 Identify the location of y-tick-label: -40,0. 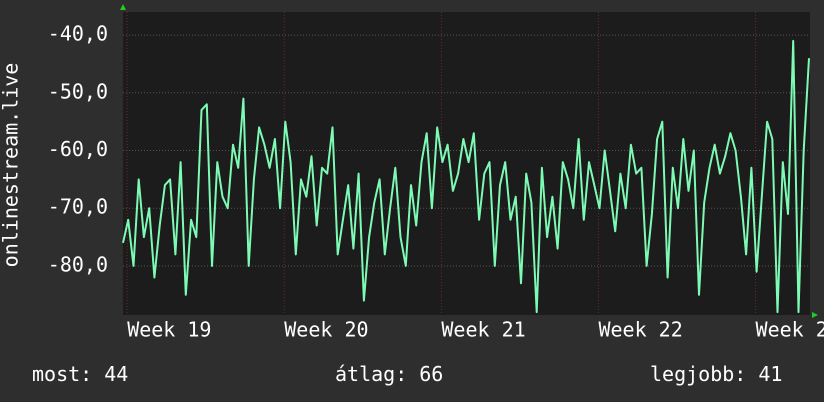
(78, 34).